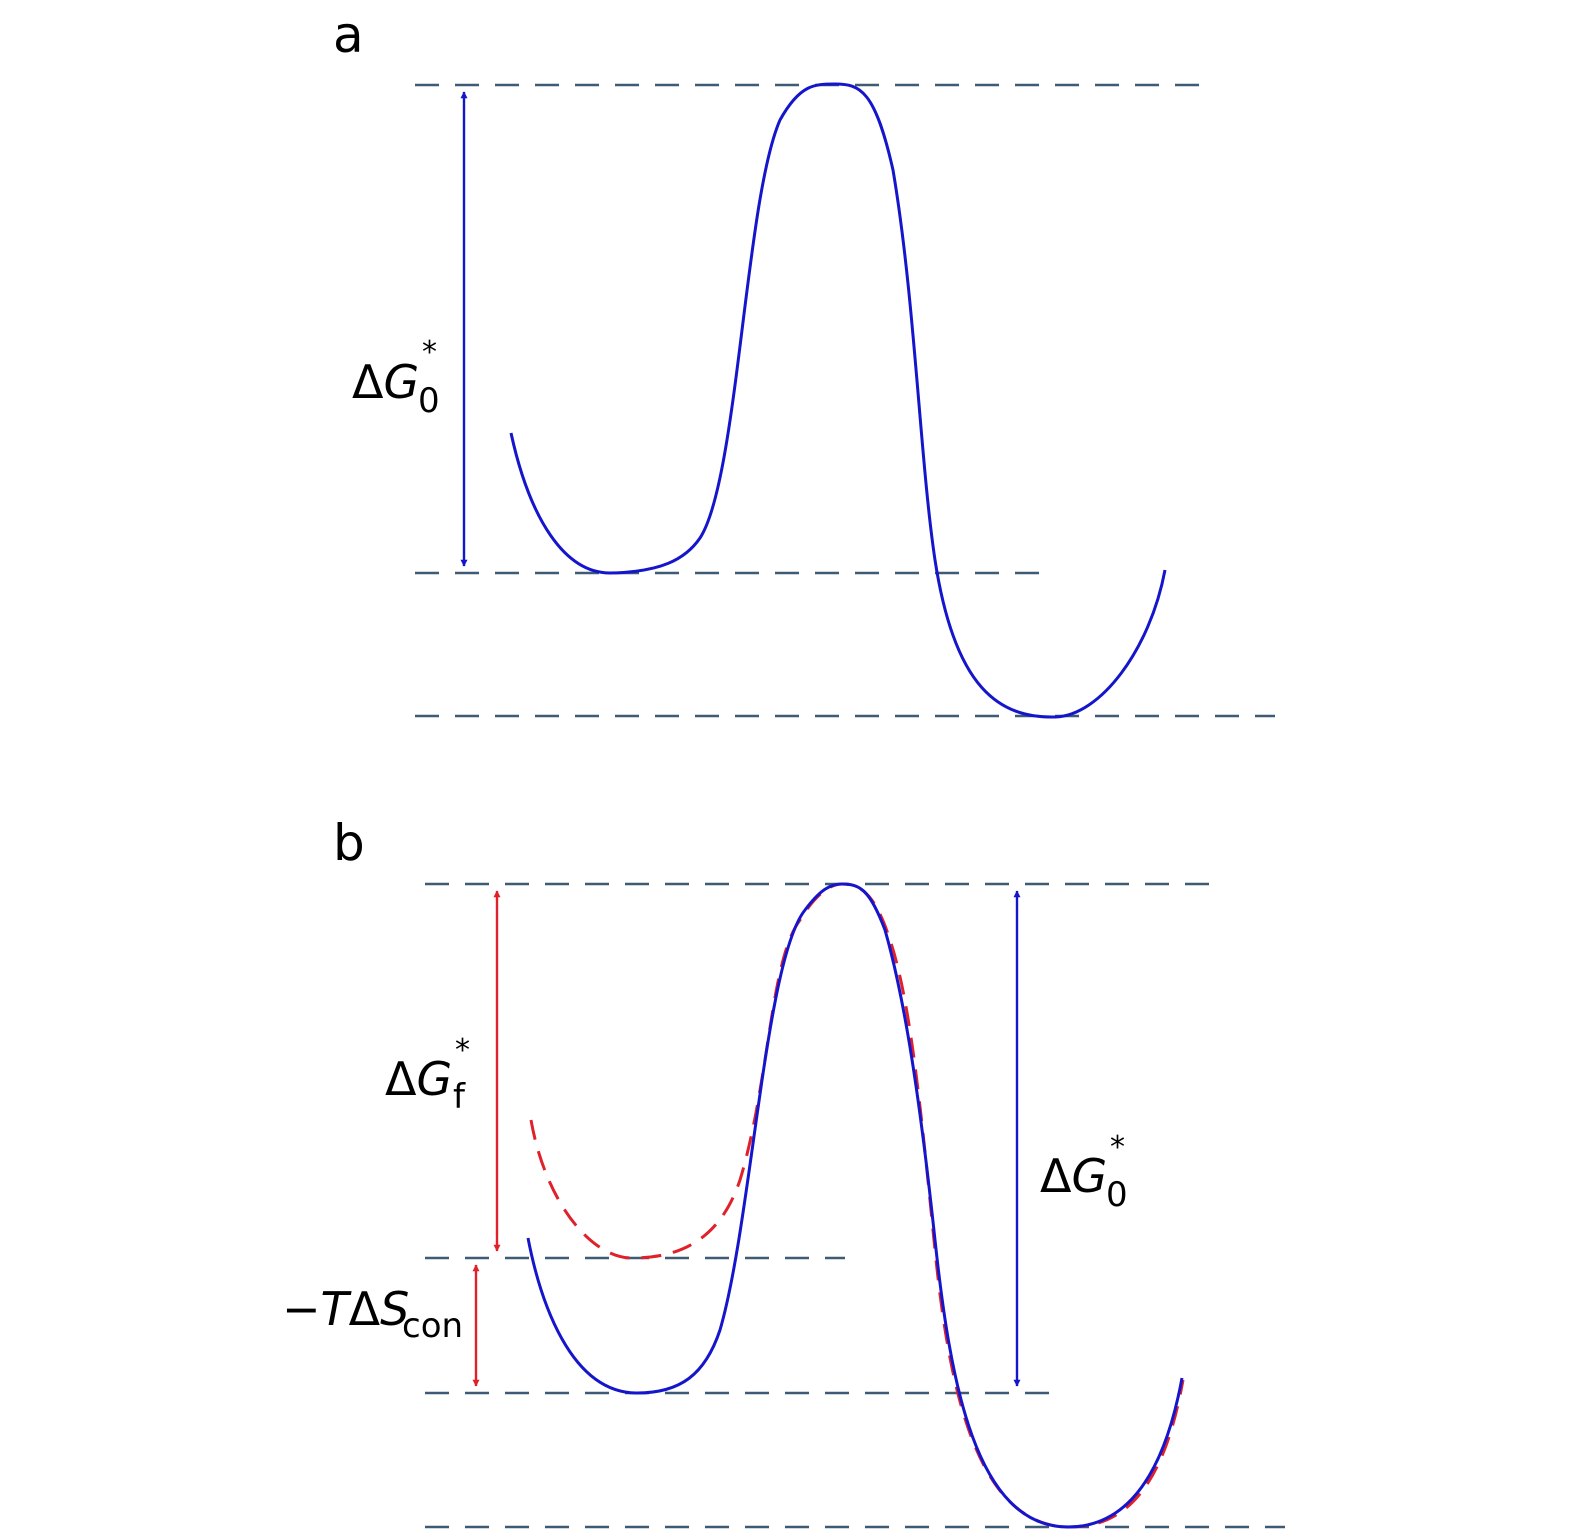  I want to click on panel-b-original-barrier-label: ΔG * 0, so click(1084, 1172).